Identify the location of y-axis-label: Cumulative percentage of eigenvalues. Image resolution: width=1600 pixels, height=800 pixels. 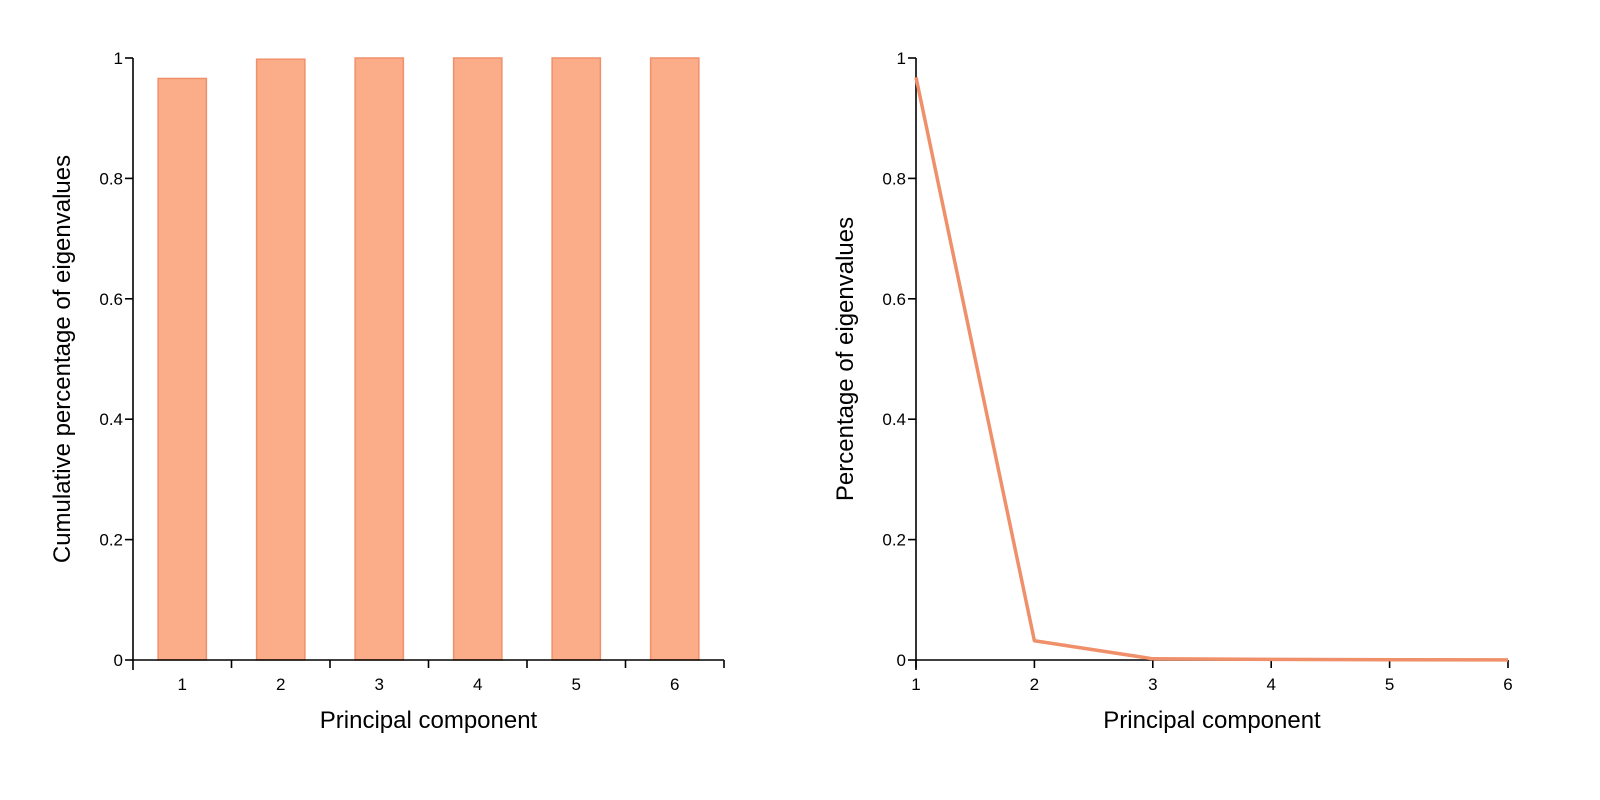
(62, 359).